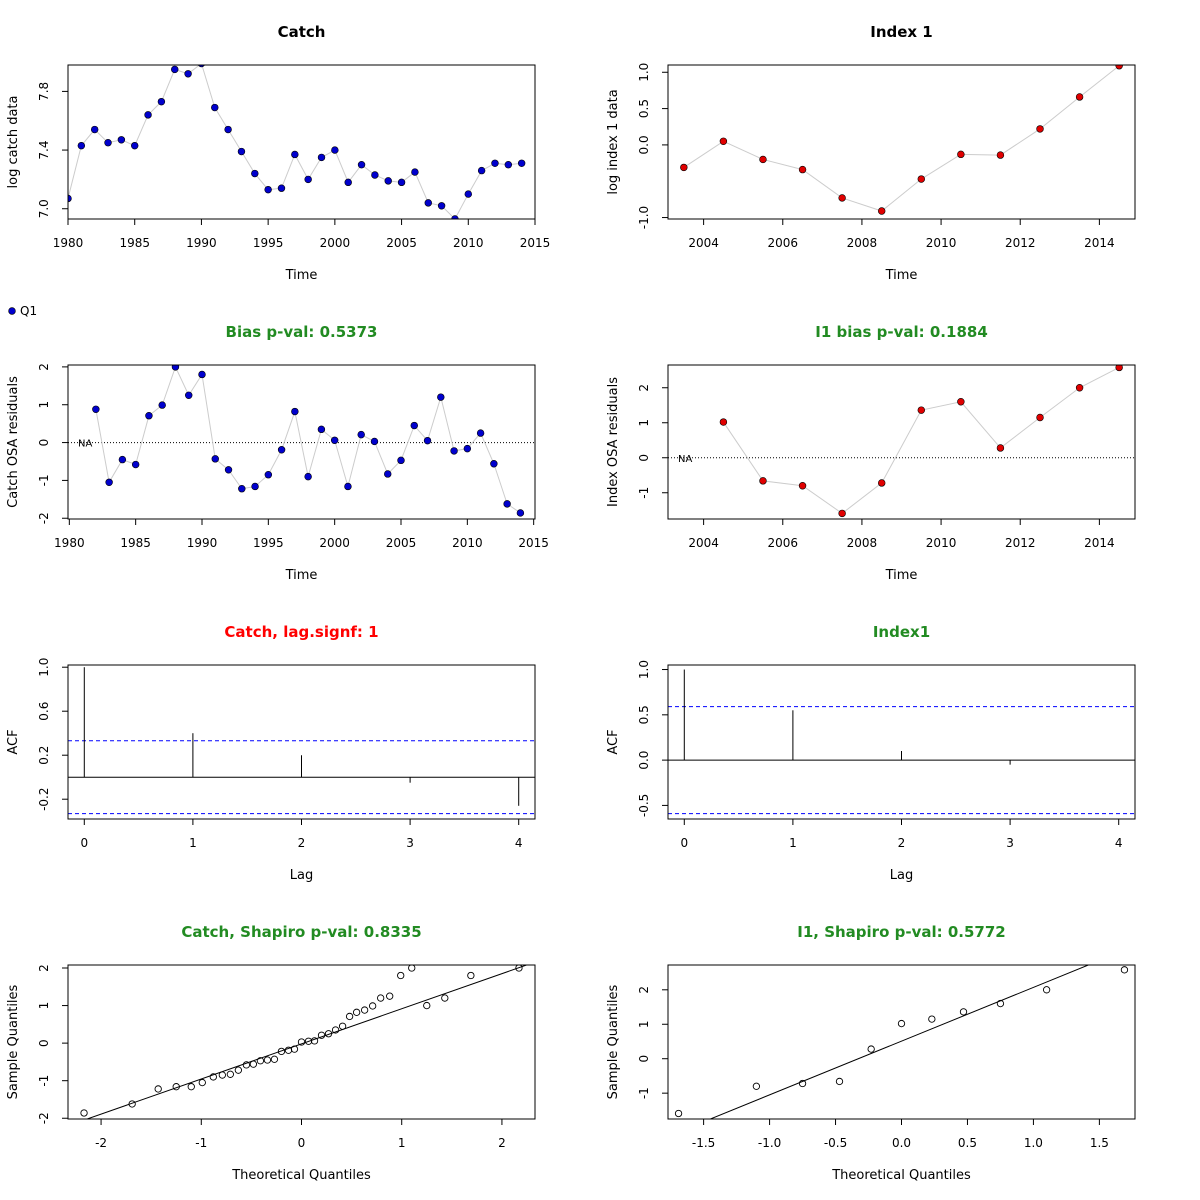 Image resolution: width=1200 pixels, height=1200 pixels. Describe the element at coordinates (862, 543) in the screenshot. I see `x-tick-label: 2008` at that location.